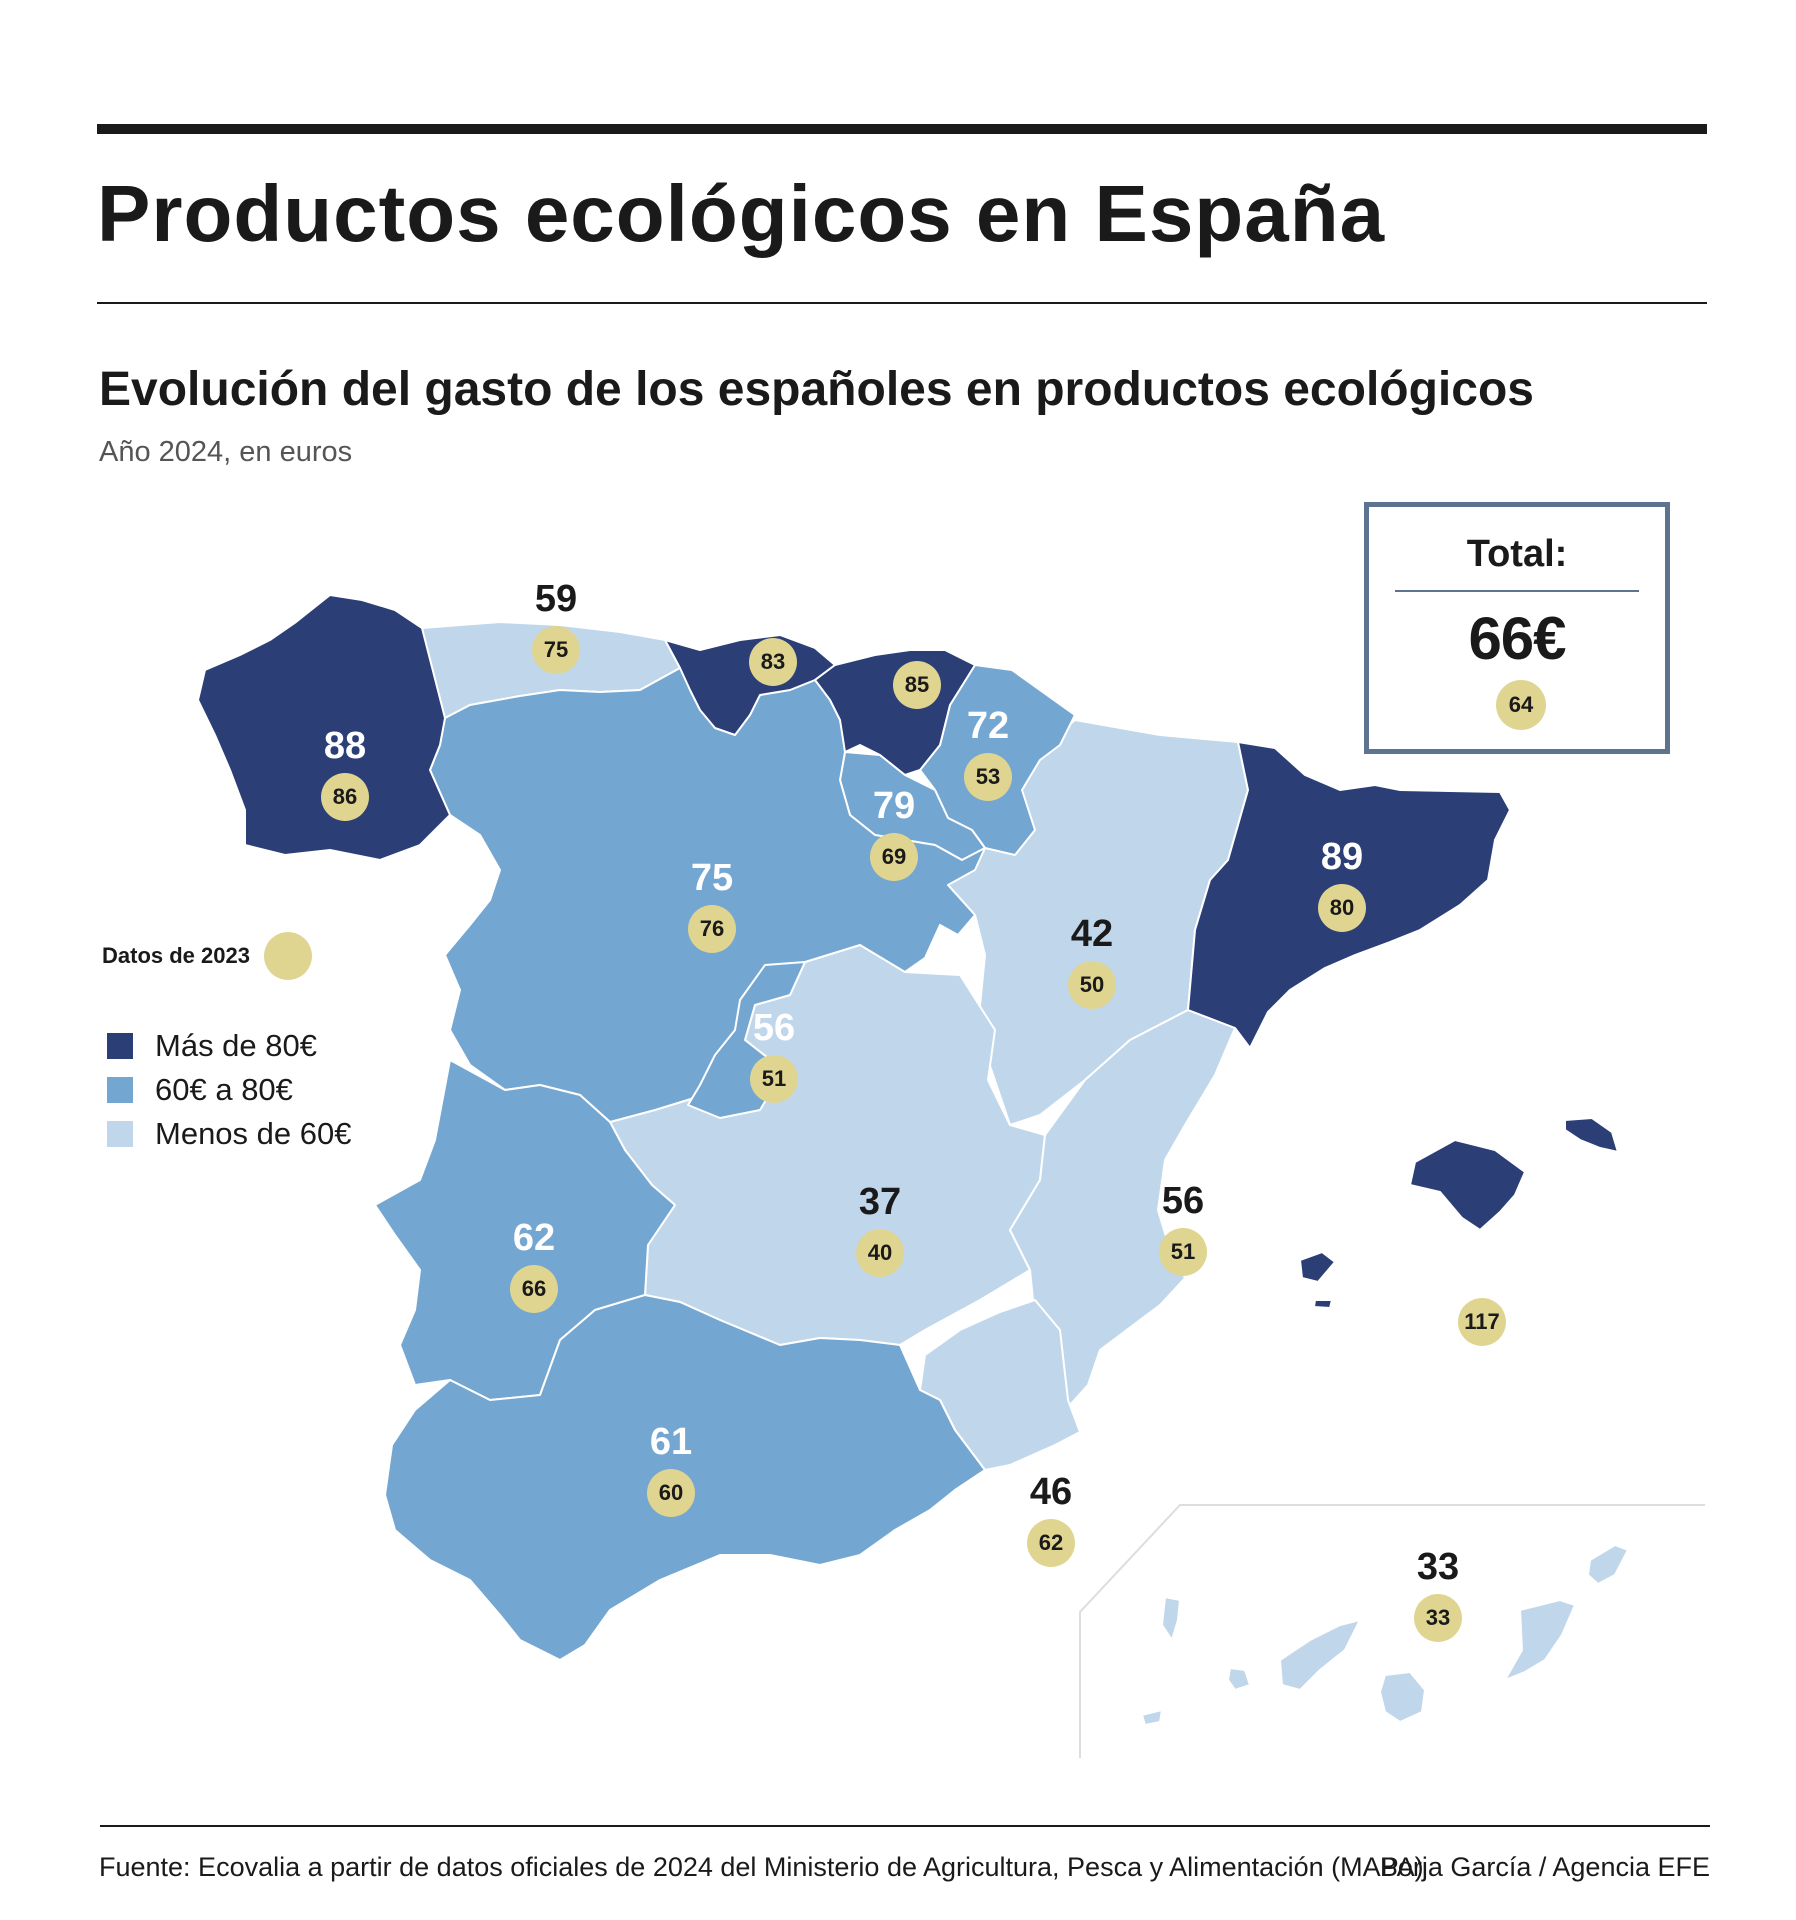 The height and width of the screenshot is (1920, 1796). What do you see at coordinates (671, 1493) in the screenshot?
I see `region-2023-dot-andalucia: 60` at bounding box center [671, 1493].